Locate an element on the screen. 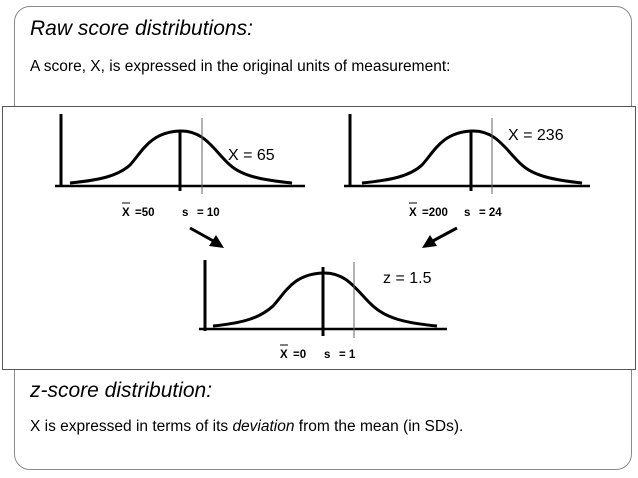 This screenshot has height=478, width=638. z-score-title: z-score distribution: is located at coordinates (121, 390).